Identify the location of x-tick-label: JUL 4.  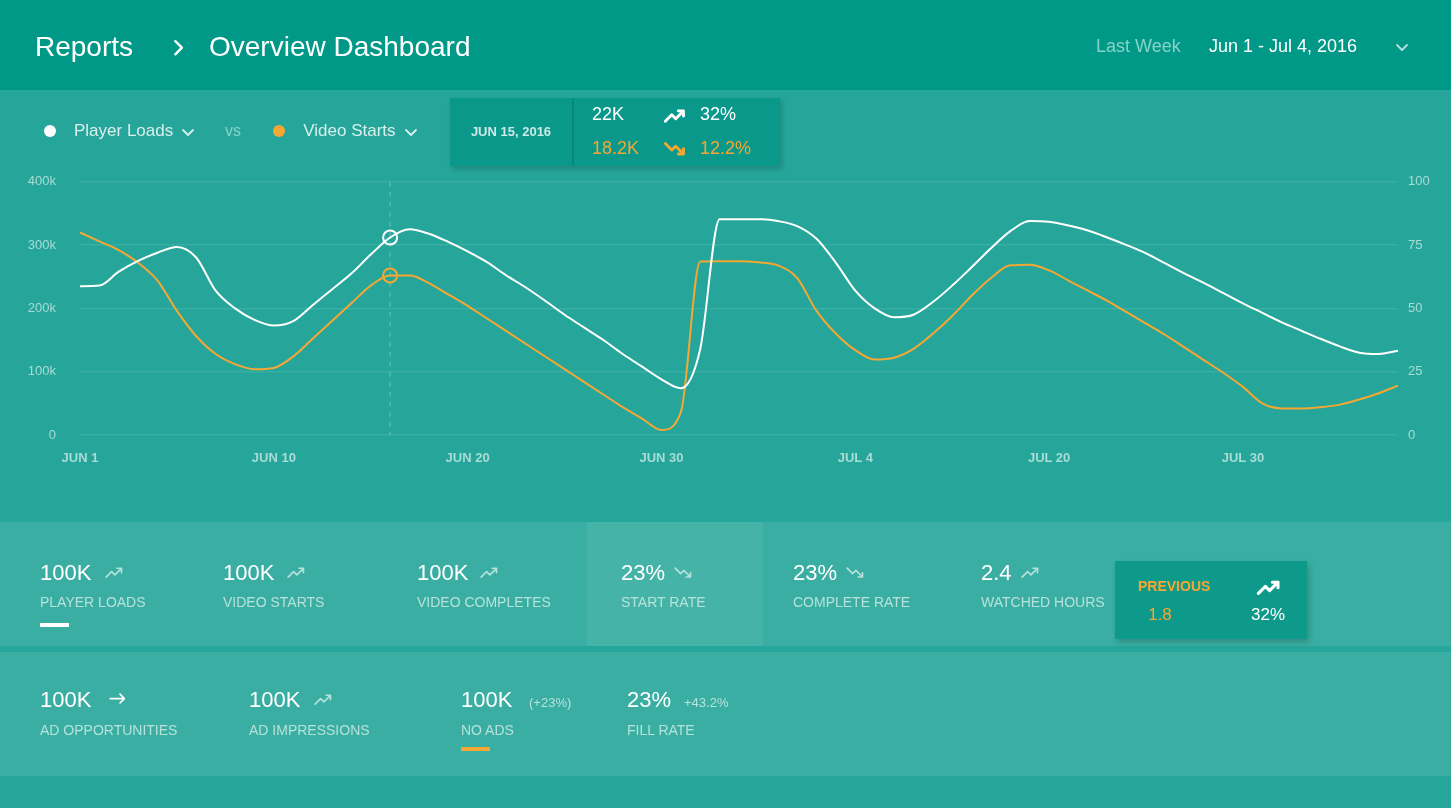
(855, 458).